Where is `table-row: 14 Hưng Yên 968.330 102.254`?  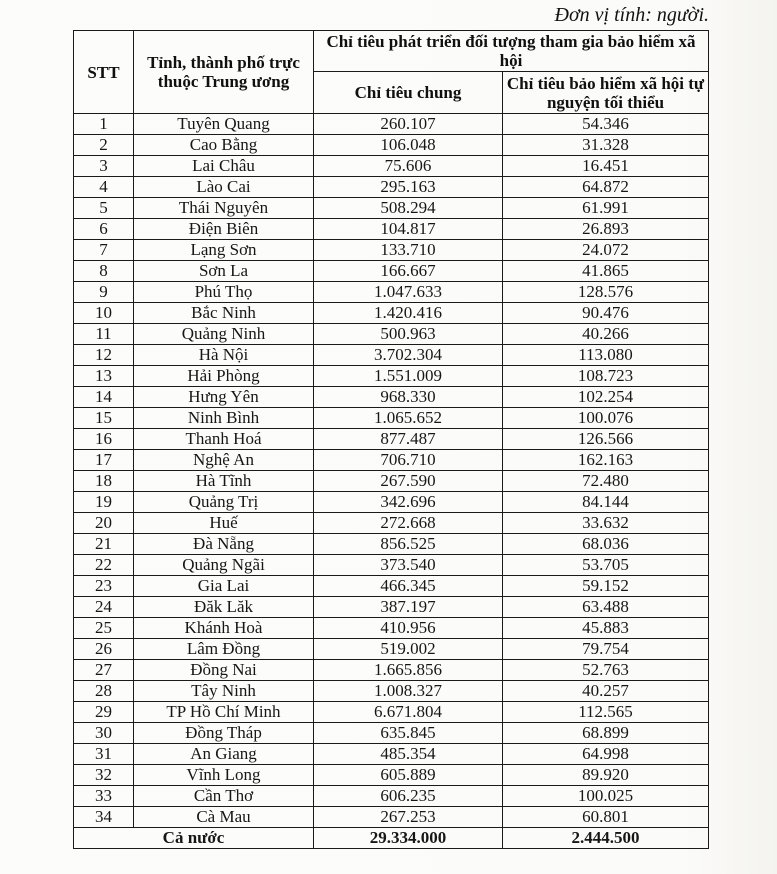 table-row: 14 Hưng Yên 968.330 102.254 is located at coordinates (391, 397).